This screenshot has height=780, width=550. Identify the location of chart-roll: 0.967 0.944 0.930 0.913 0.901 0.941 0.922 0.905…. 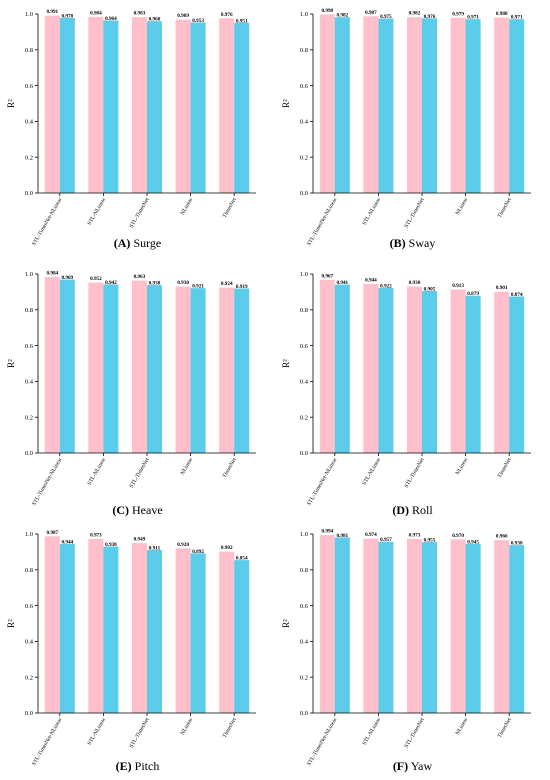
(406, 389).